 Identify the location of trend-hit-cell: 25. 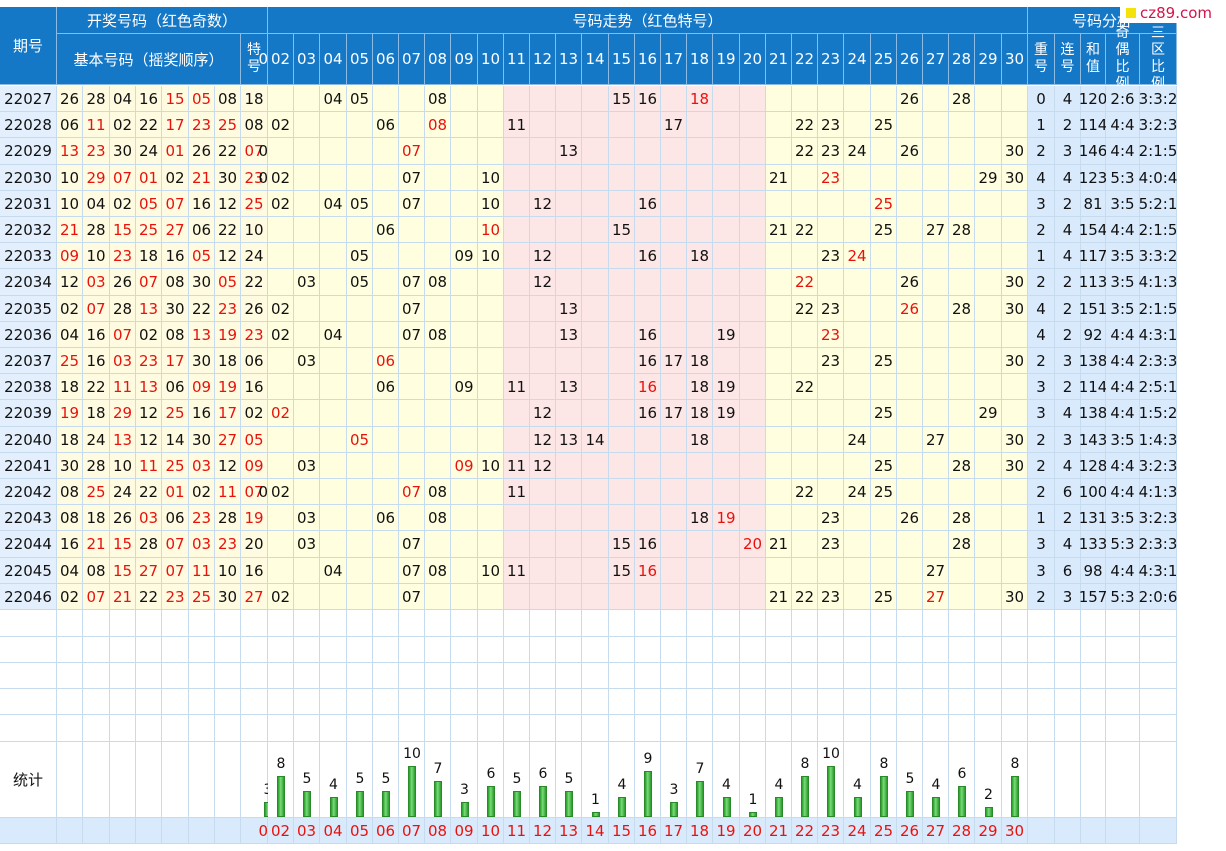
(884, 466).